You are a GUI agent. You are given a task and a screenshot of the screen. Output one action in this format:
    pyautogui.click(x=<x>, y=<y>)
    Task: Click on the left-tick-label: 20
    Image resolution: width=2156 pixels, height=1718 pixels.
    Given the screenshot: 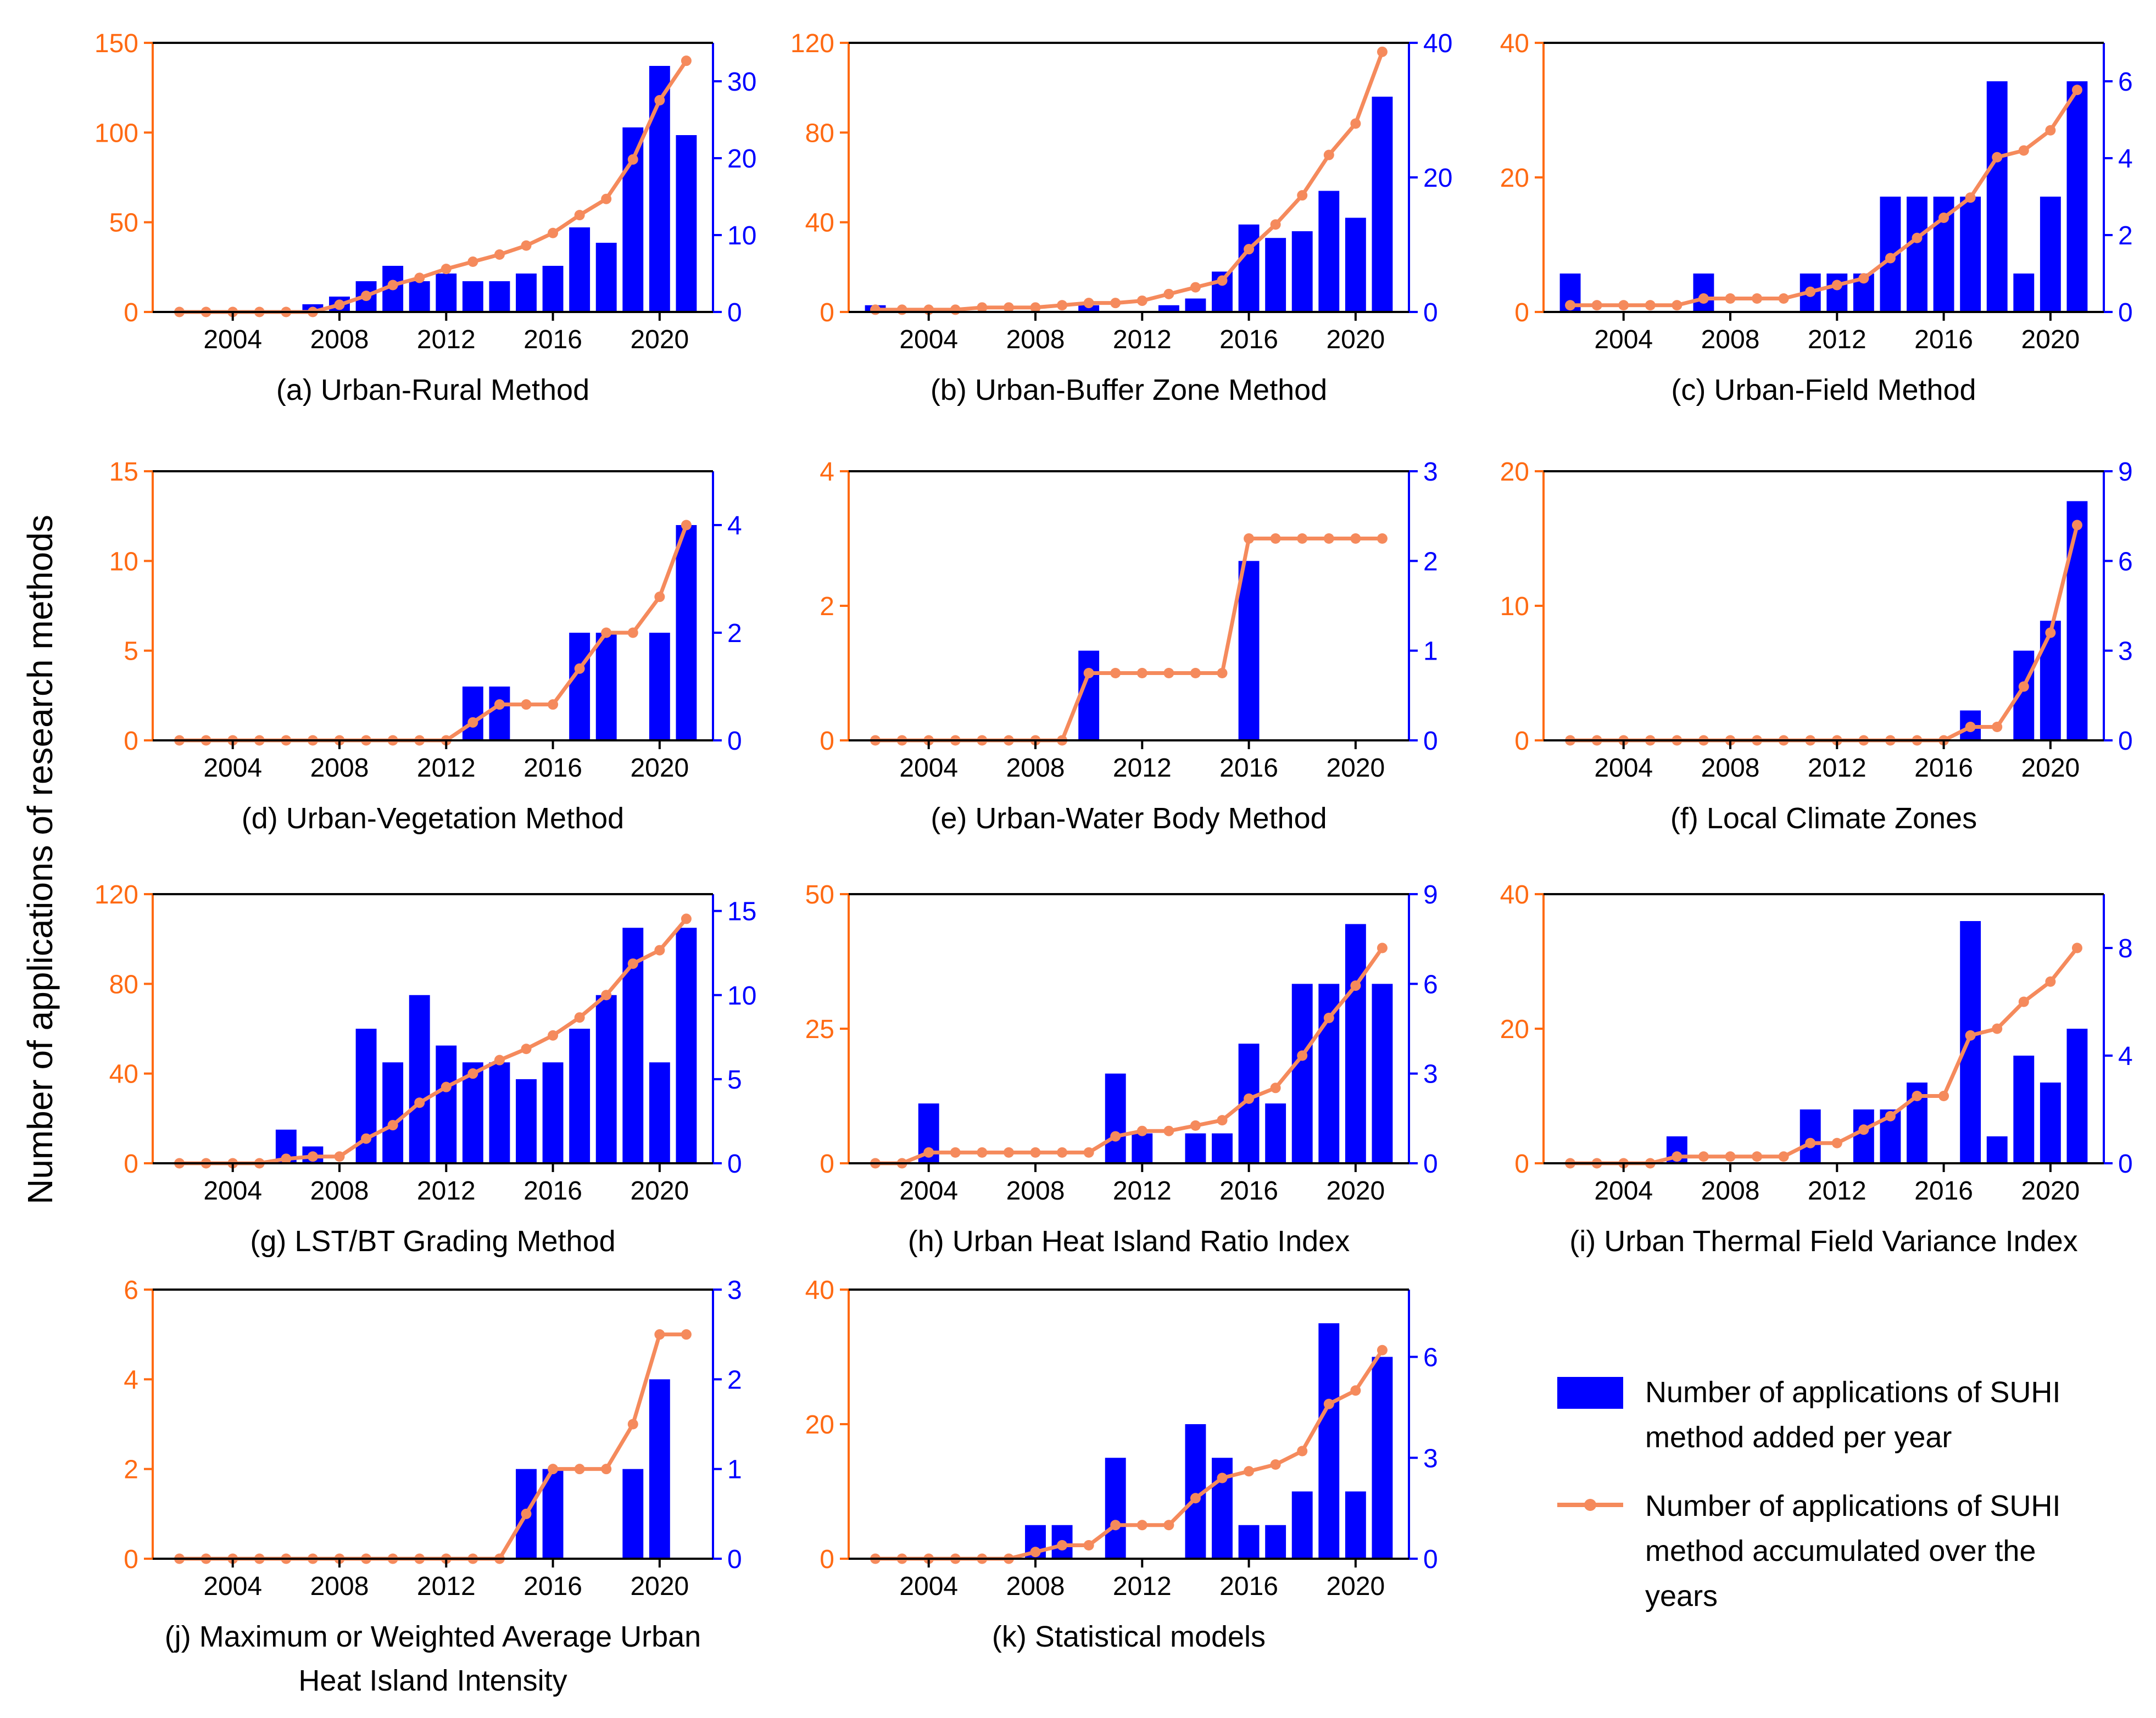 What is the action you would take?
    pyautogui.click(x=1514, y=179)
    